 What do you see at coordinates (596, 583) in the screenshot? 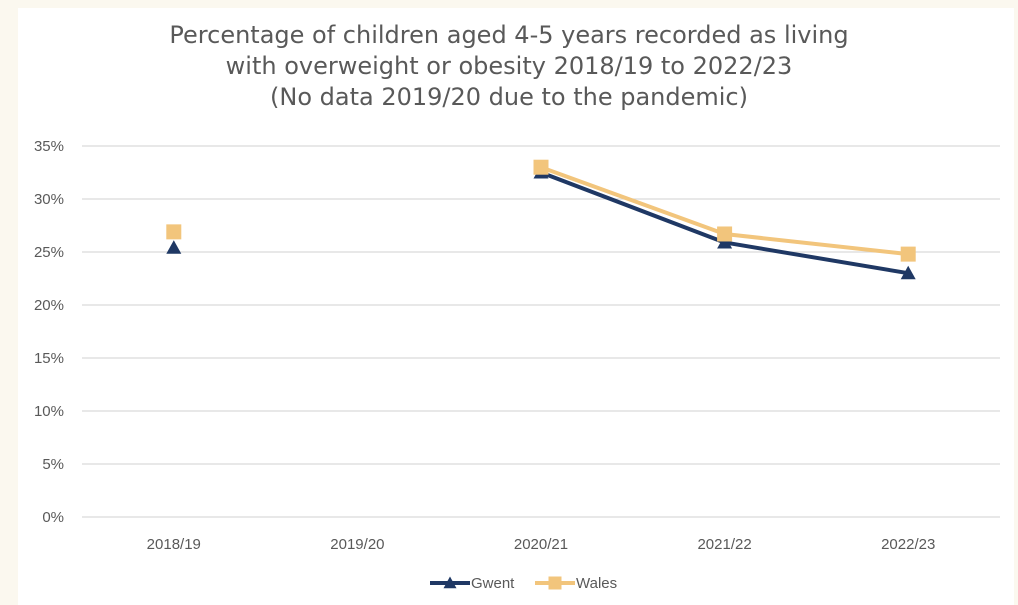
I see `legend-label-wales: Wales` at bounding box center [596, 583].